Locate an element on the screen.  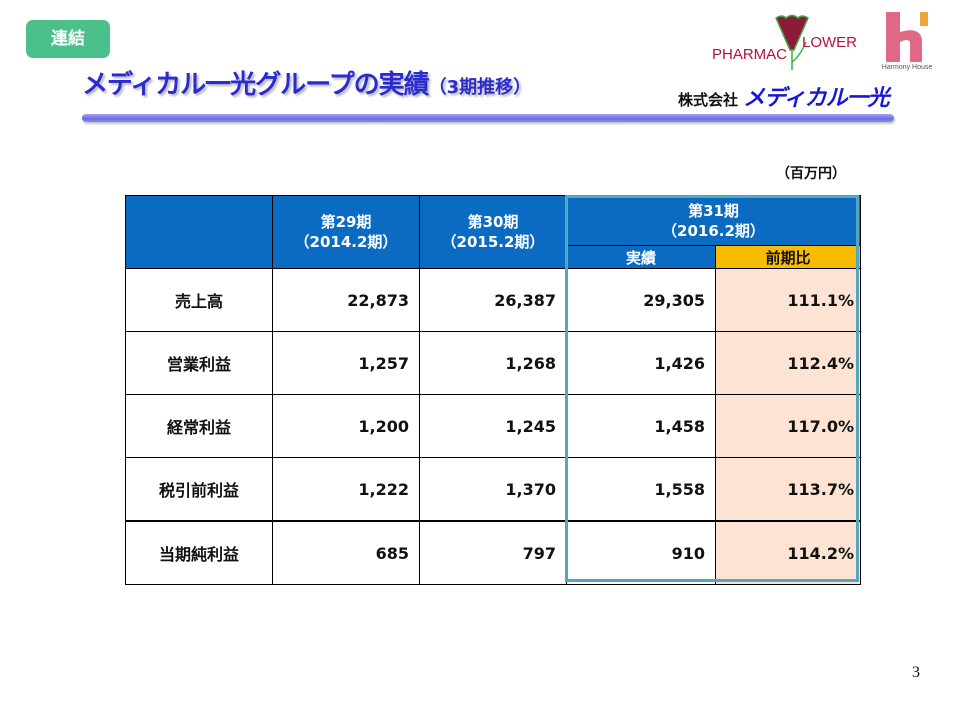
cell-yoy: 111.1% is located at coordinates (788, 300).